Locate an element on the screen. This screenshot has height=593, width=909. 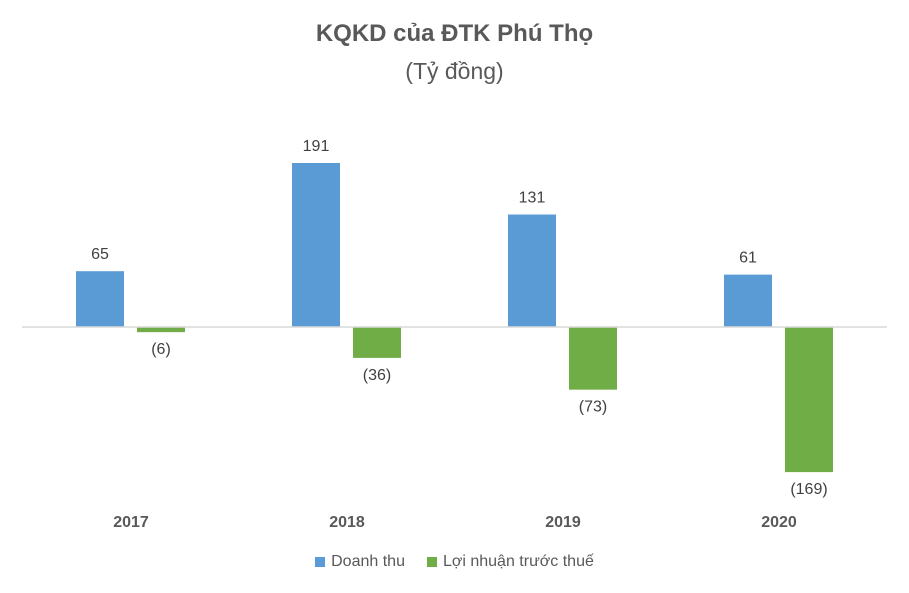
legend-item-revenue: Doanh thu is located at coordinates (360, 562).